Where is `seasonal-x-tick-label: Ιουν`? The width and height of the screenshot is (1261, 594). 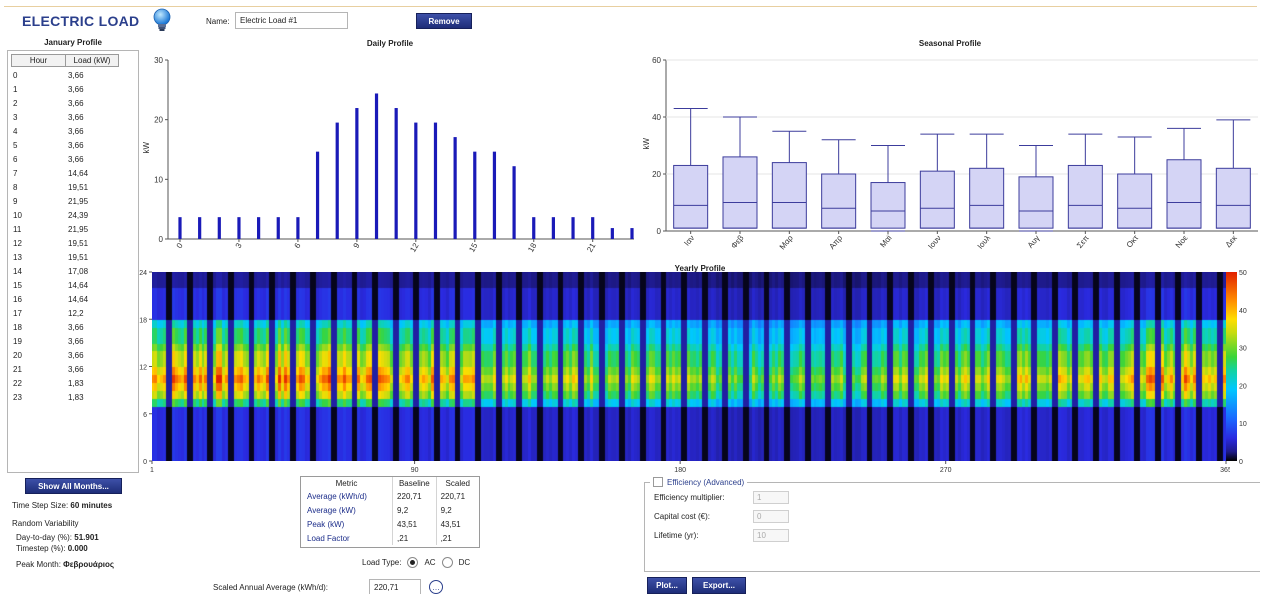 seasonal-x-tick-label: Ιουν is located at coordinates (934, 242).